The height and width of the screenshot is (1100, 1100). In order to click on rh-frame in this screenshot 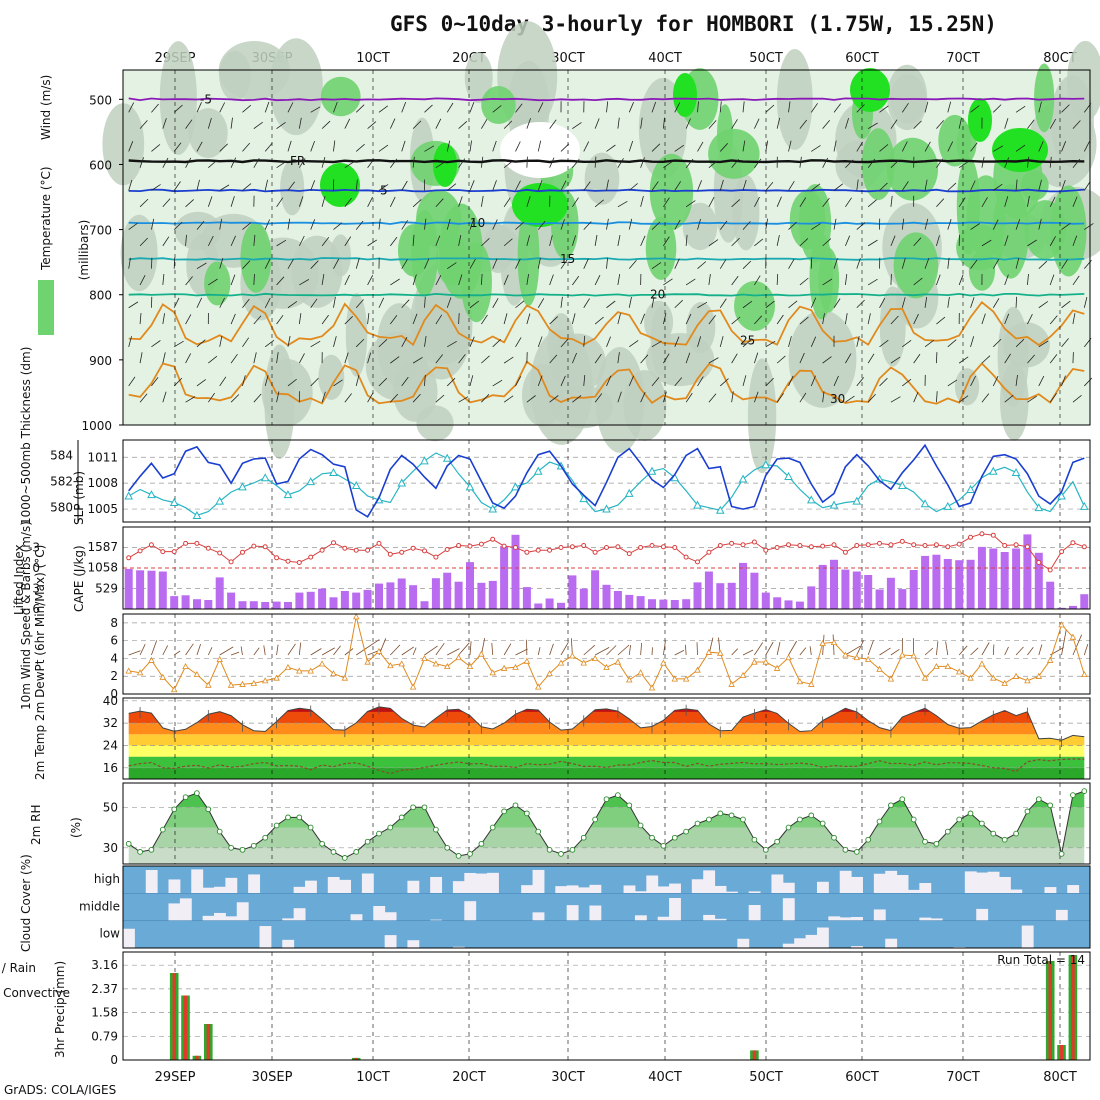, I will do `click(606, 823)`.